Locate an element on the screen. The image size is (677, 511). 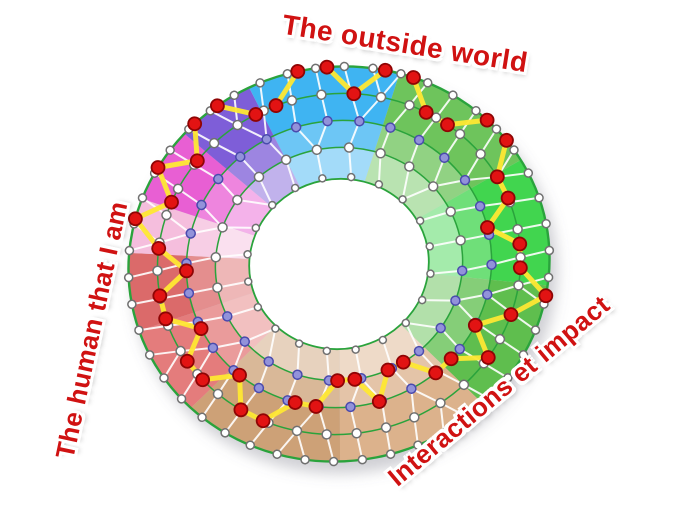
sector-green-lower is located at coordinates (431, 310).